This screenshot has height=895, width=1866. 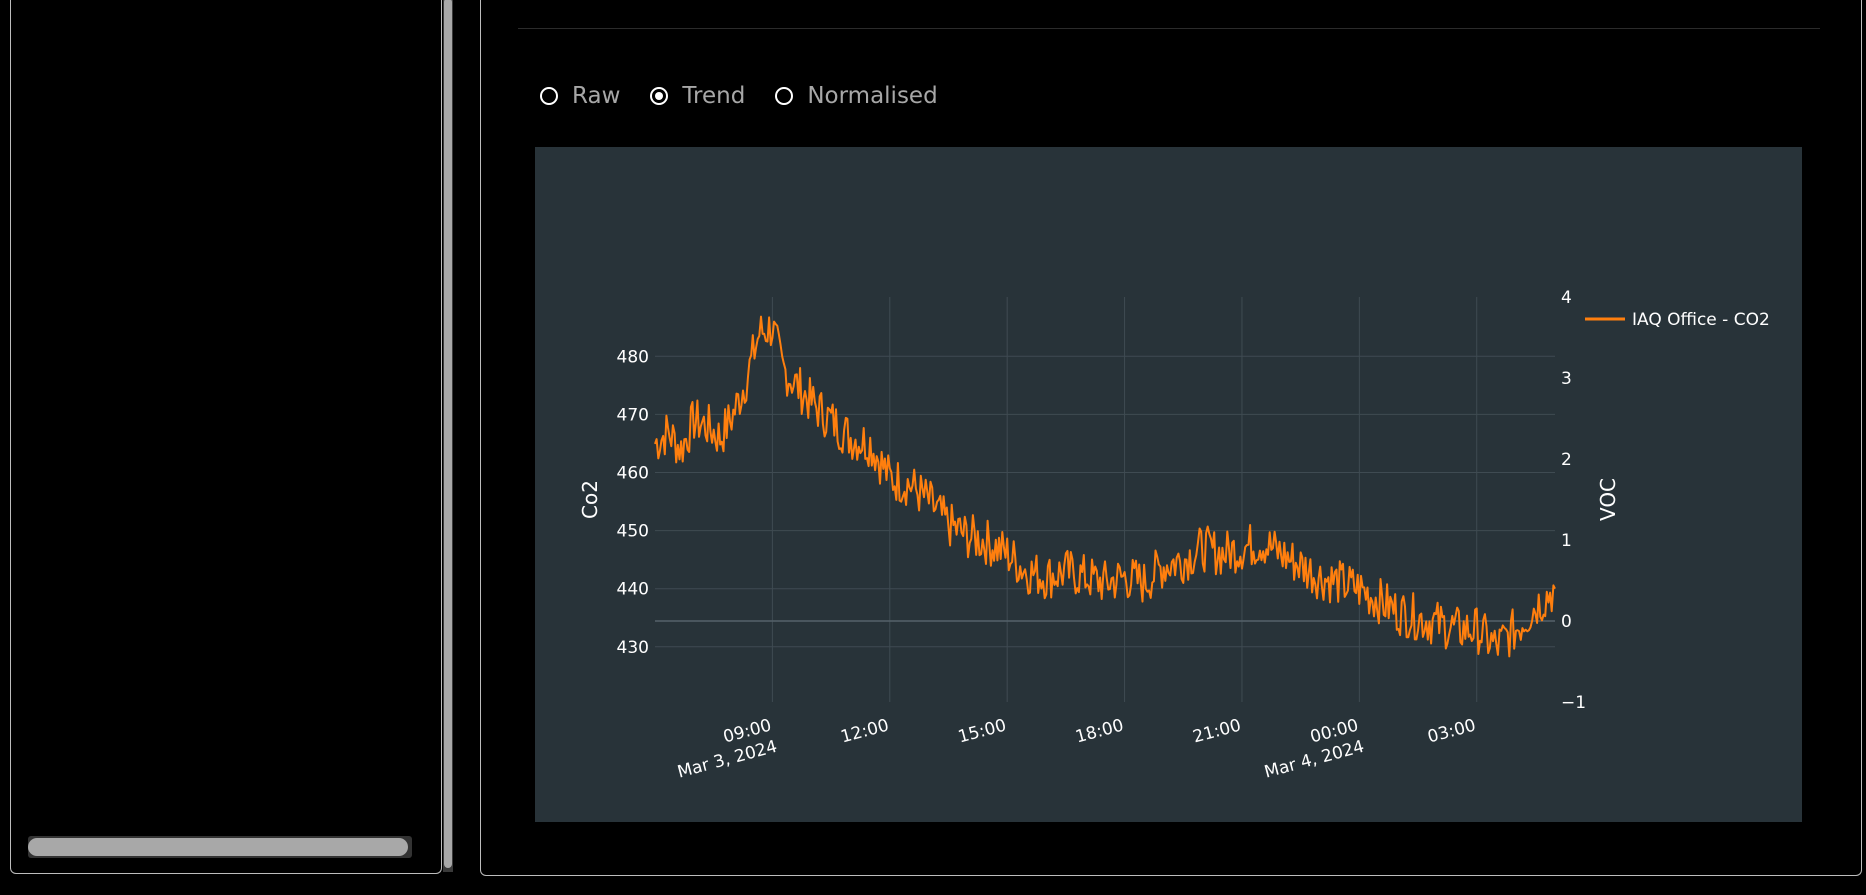 What do you see at coordinates (1169, 28) in the screenshot?
I see `divider` at bounding box center [1169, 28].